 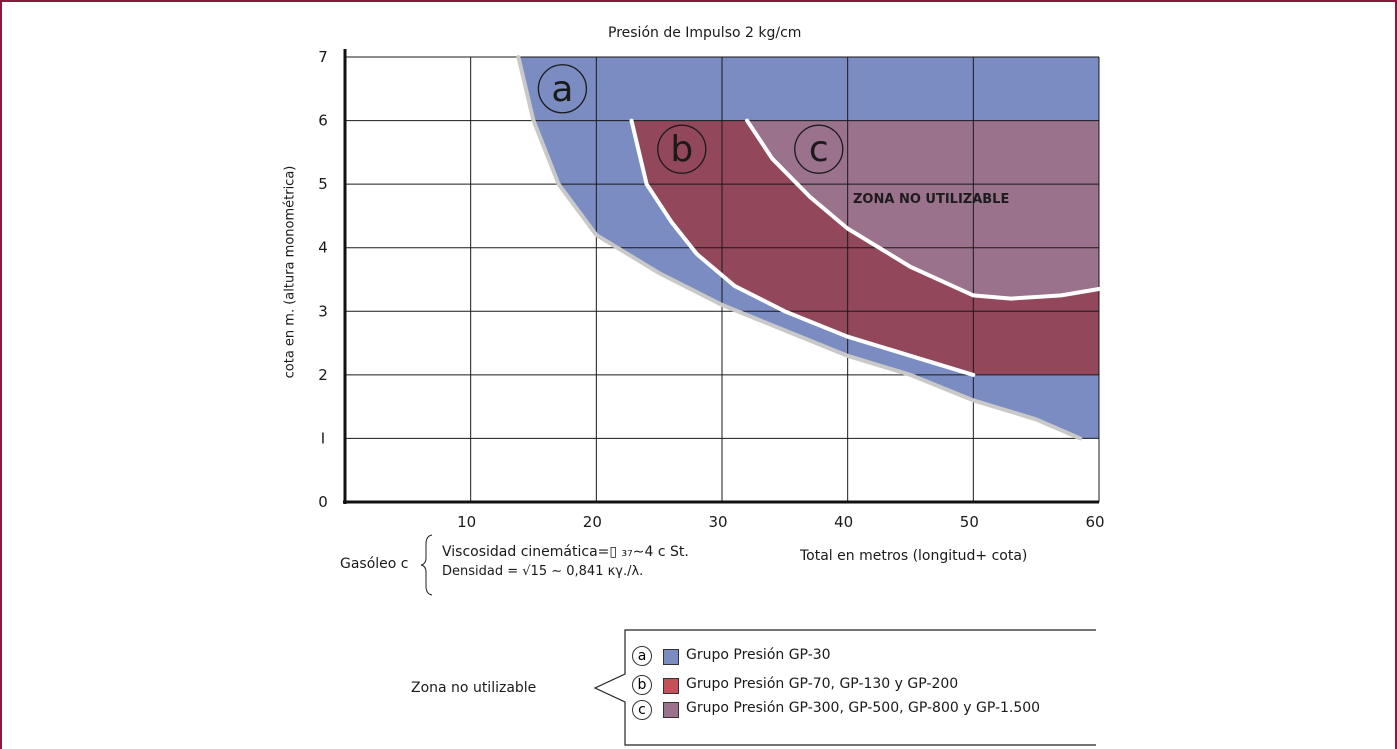 What do you see at coordinates (758, 655) in the screenshot?
I see `legend-label-a: Grupo Presión GP-30` at bounding box center [758, 655].